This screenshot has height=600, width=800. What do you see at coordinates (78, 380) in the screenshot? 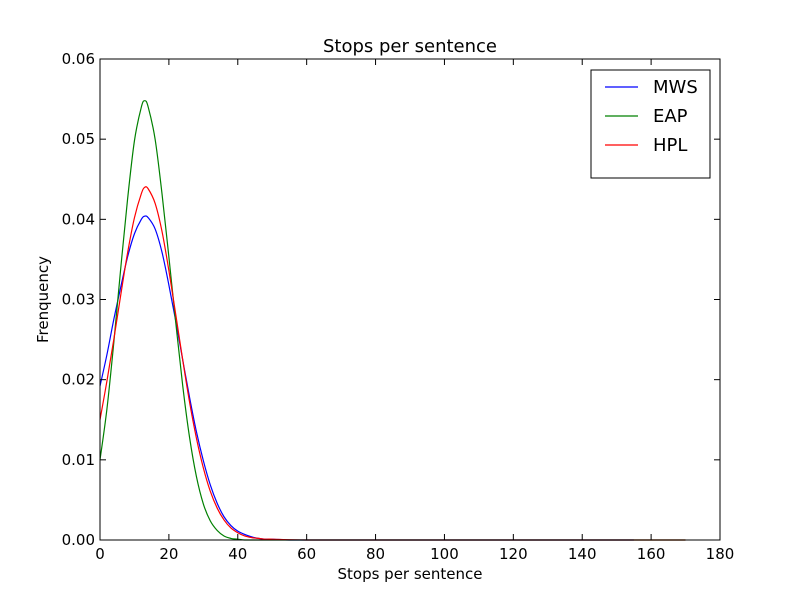
I see `y-tick-label: 0.02` at bounding box center [78, 380].